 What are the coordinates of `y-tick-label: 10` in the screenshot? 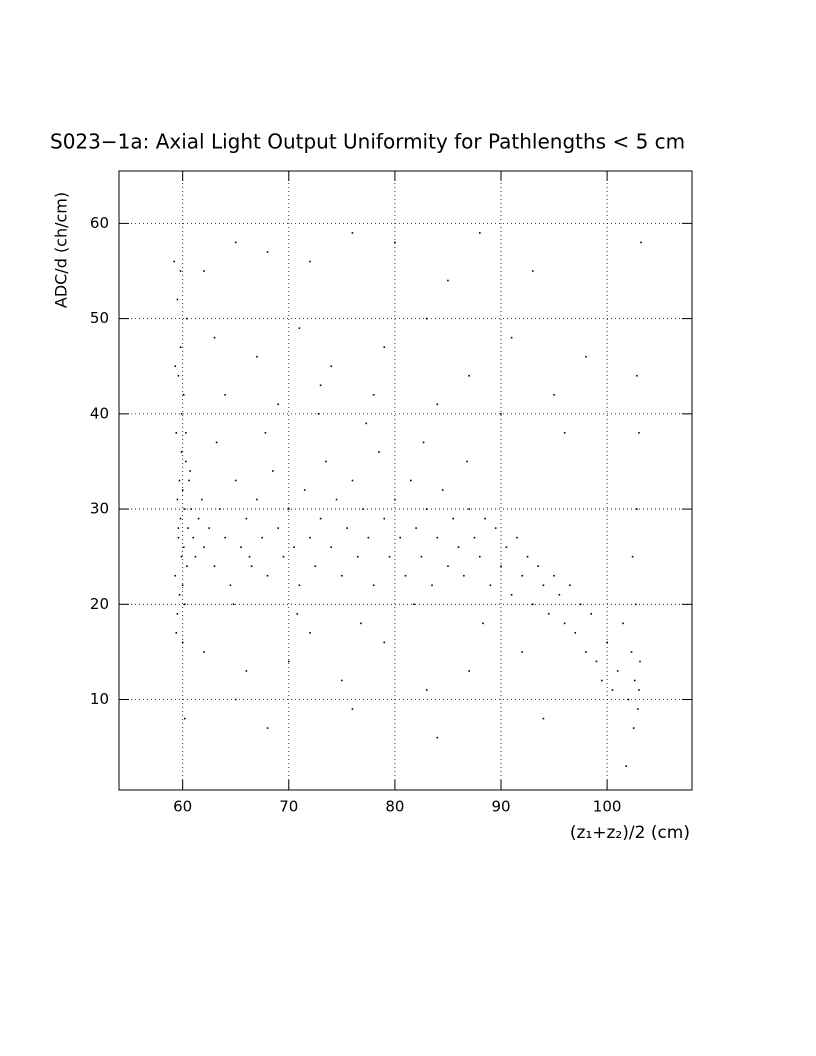 It's located at (99, 699).